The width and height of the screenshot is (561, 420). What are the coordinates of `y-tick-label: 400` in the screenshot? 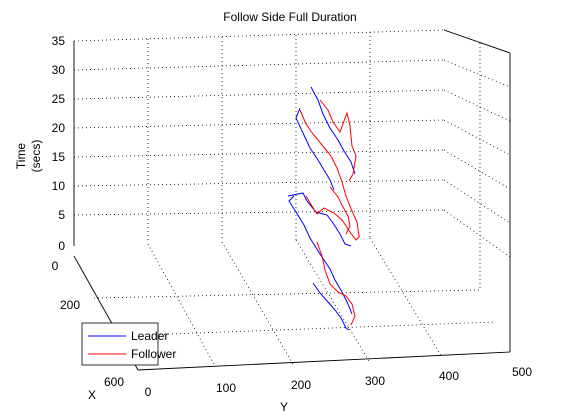 It's located at (449, 376).